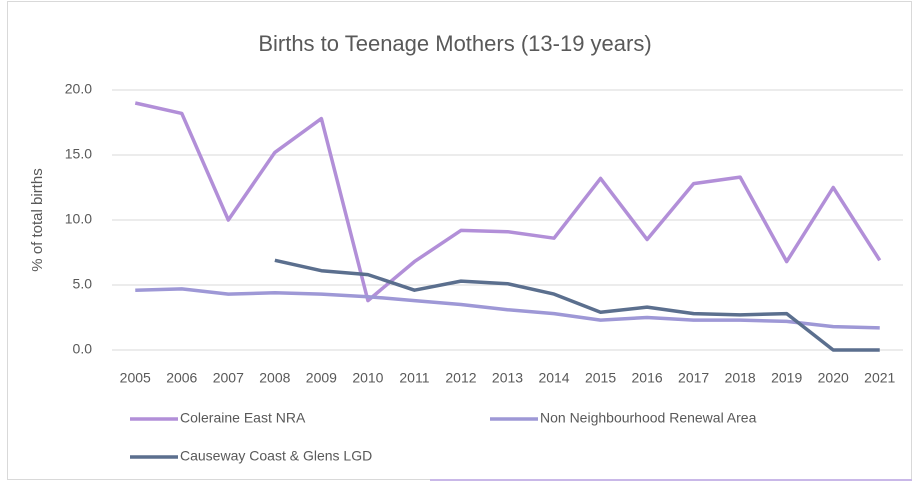  I want to click on x-tick-label: 2011, so click(414, 378).